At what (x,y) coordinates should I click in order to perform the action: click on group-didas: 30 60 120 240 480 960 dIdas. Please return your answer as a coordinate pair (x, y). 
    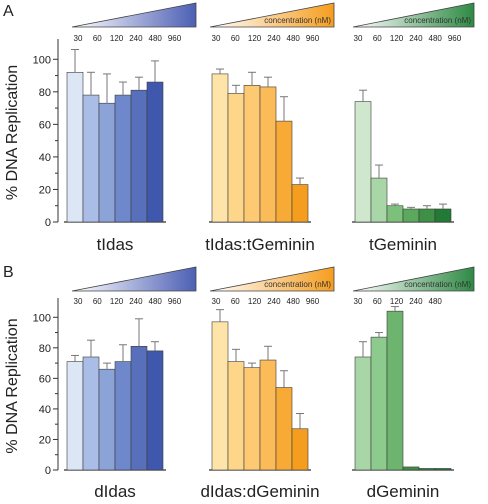
    Looking at the image, I should click on (130, 383).